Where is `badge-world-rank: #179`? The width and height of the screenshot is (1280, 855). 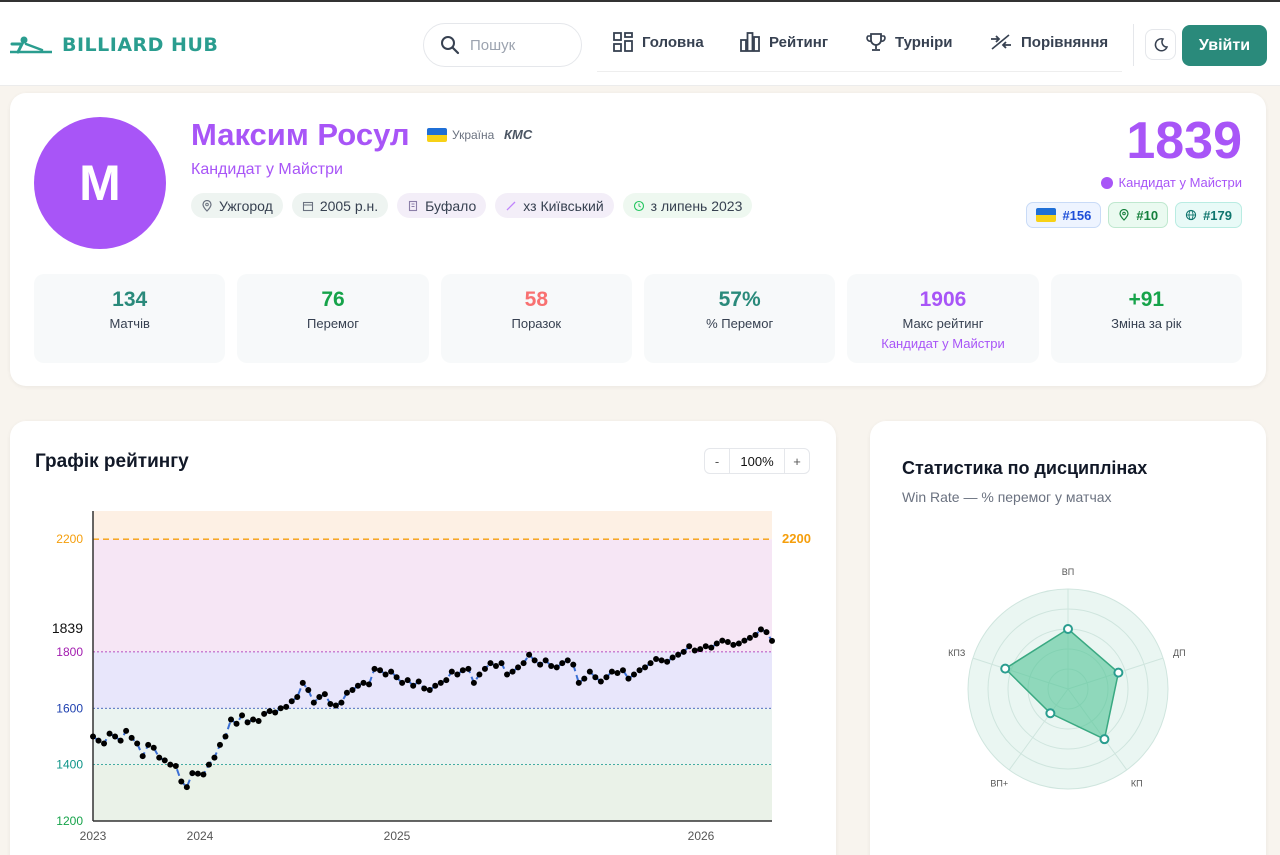
badge-world-rank: #179 is located at coordinates (1208, 215).